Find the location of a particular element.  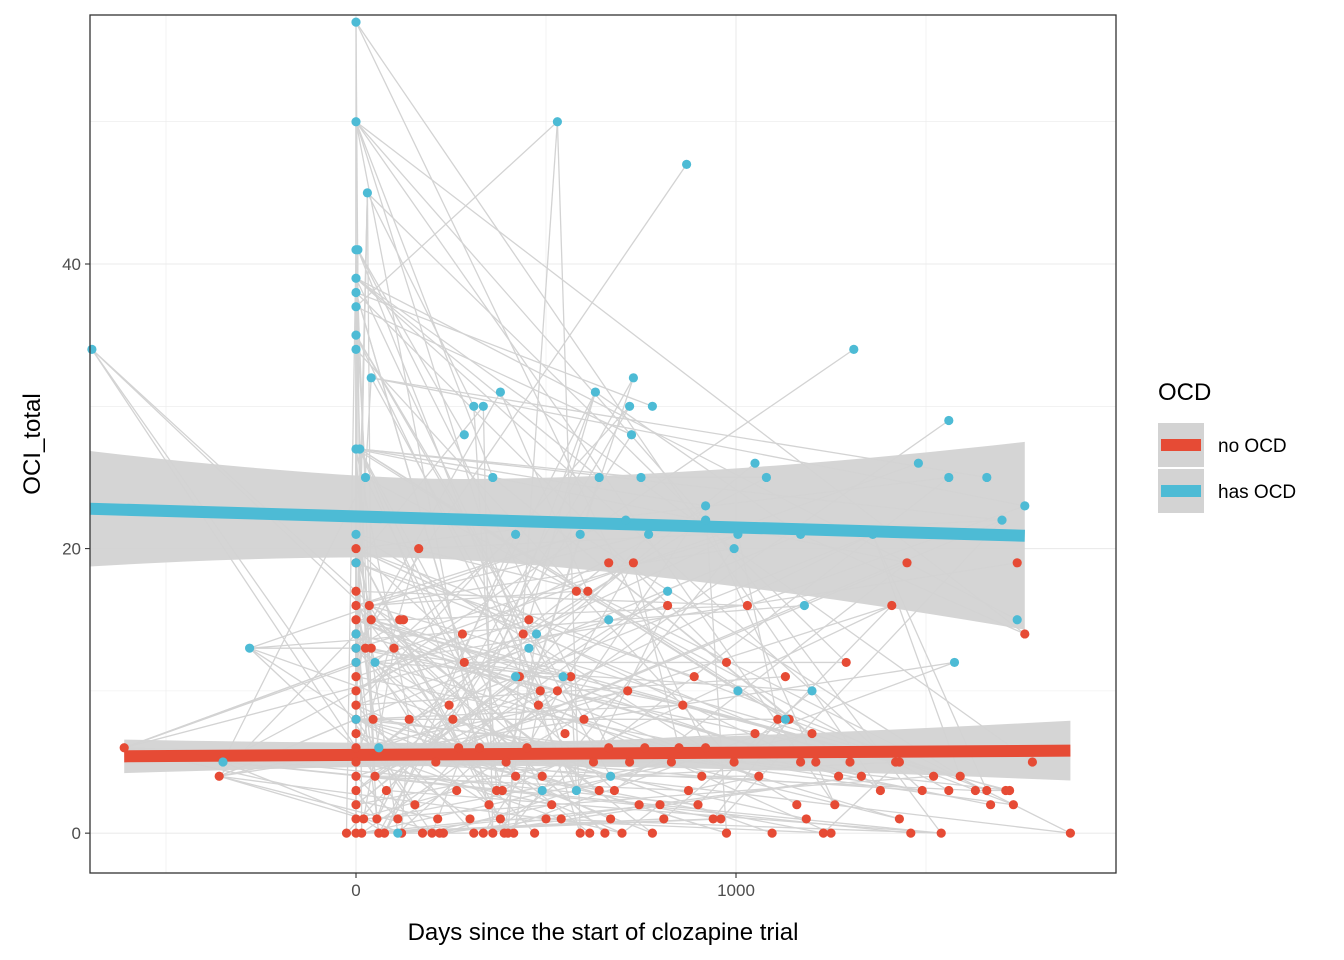

legend-key-no-ocd is located at coordinates (1181, 445).